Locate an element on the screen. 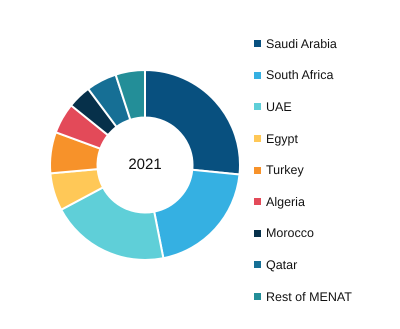 This screenshot has width=400, height=329. legend-label: Qatar is located at coordinates (282, 265).